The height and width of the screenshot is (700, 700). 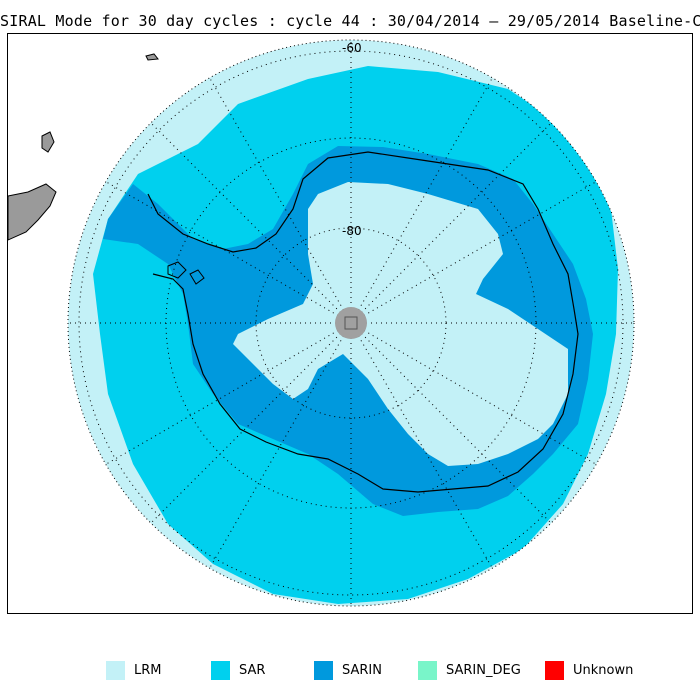 What do you see at coordinates (323, 670) in the screenshot?
I see `legend-swatch-sarin` at bounding box center [323, 670].